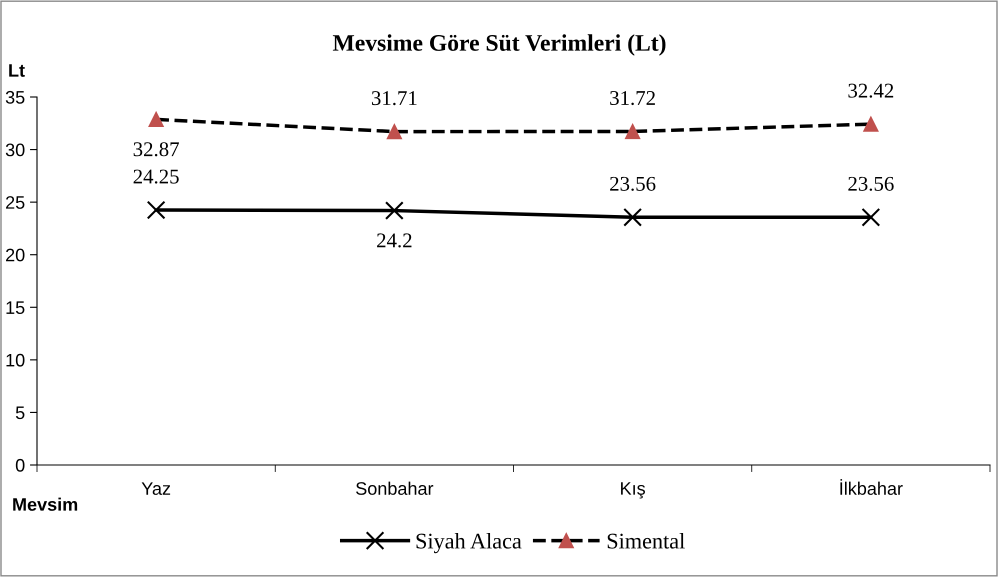 This screenshot has width=999, height=577. I want to click on legend-label: Simental, so click(646, 540).